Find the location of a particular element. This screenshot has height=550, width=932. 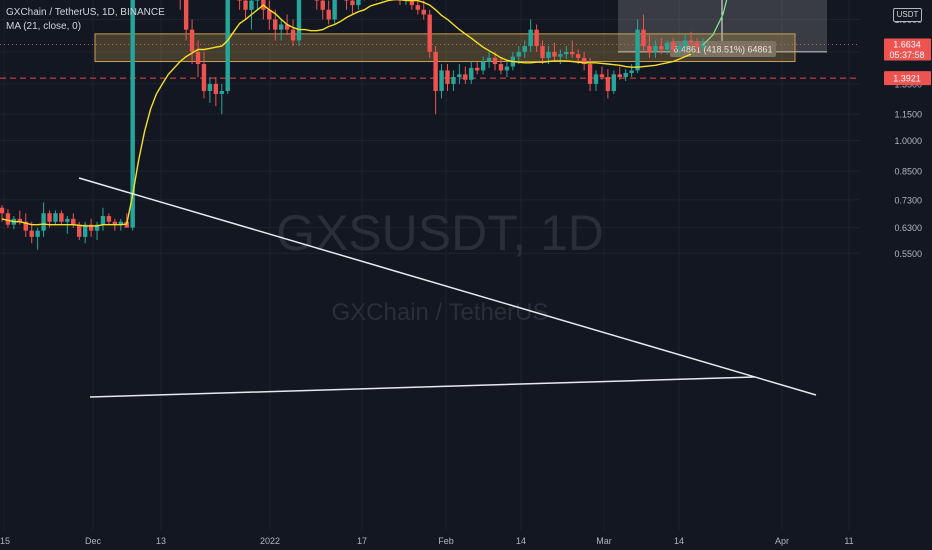

price-axis-bg is located at coordinates (896, 275).